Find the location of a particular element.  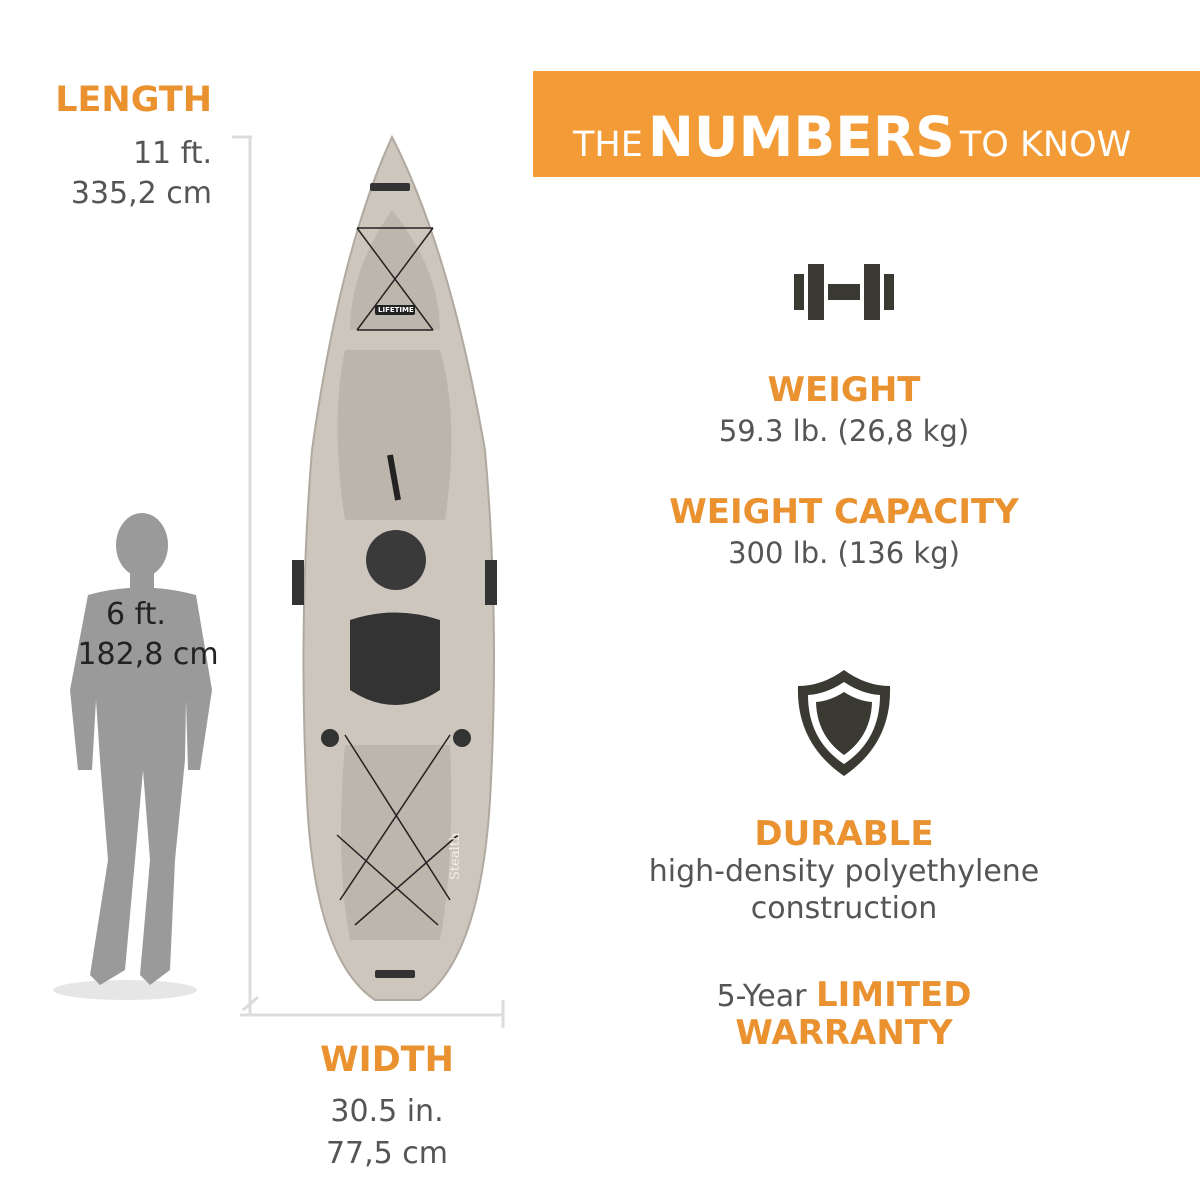

durable-line2: construction is located at coordinates (844, 908).